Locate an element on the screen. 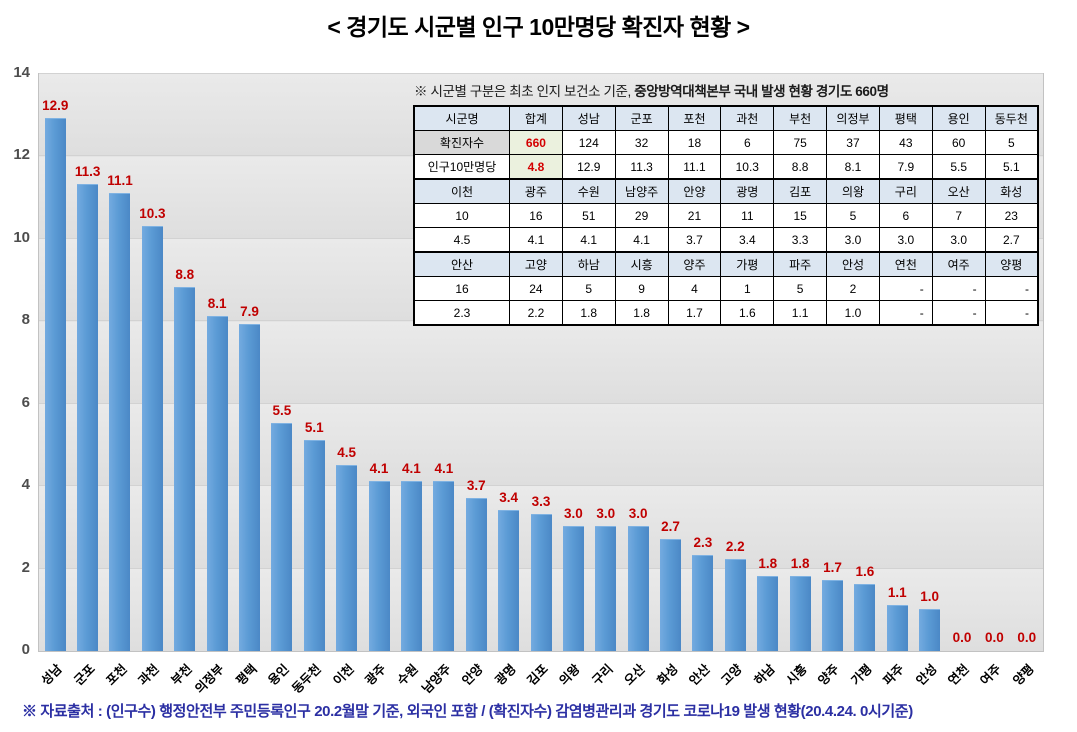 The image size is (1077, 732). bar-광주 is located at coordinates (379, 566).